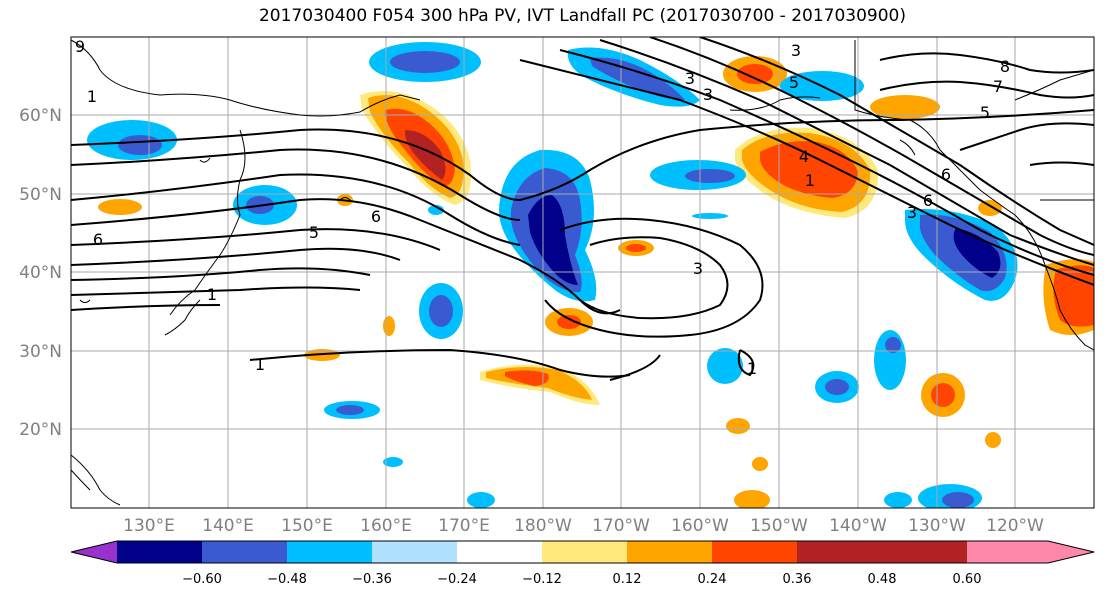 The width and height of the screenshot is (1105, 601). Describe the element at coordinates (202, 579) in the screenshot. I see `colorbar-tick-label: −0.60` at that location.